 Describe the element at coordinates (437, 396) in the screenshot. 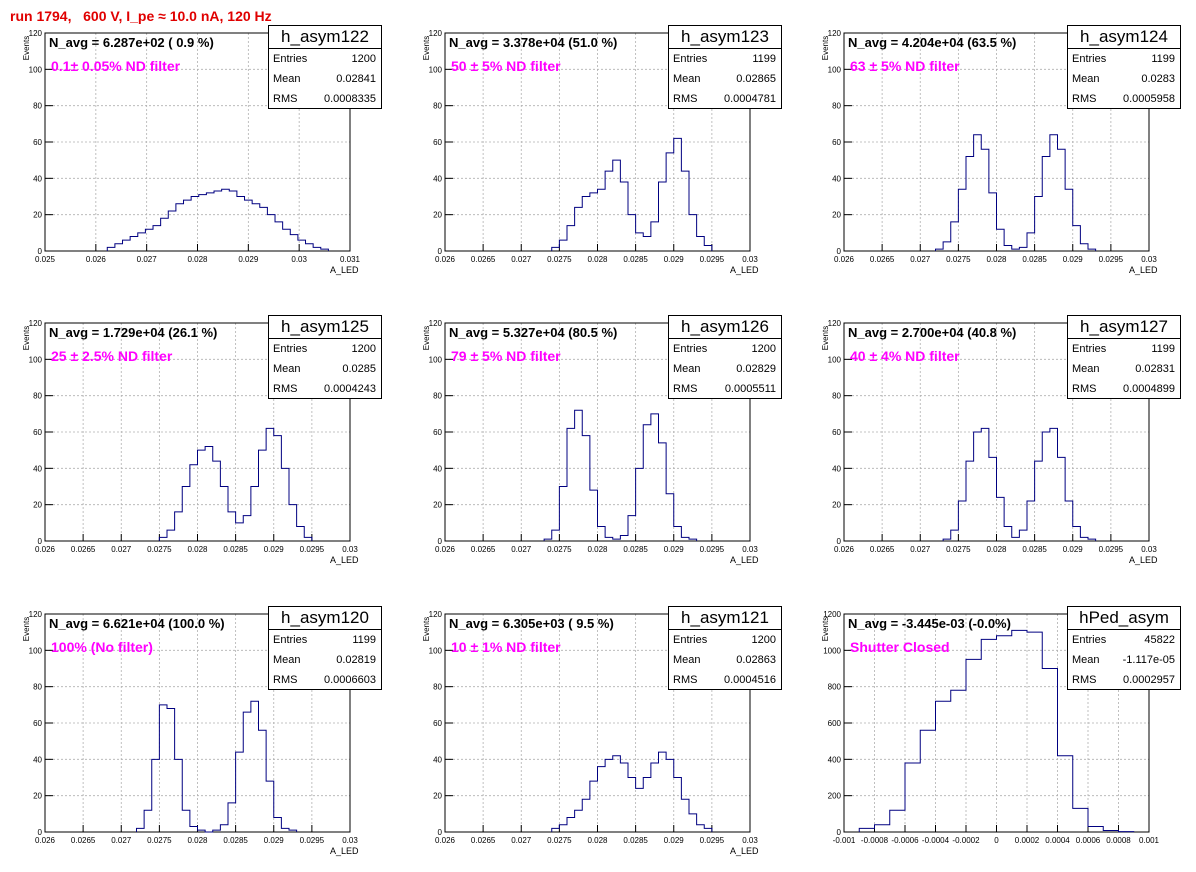

I see `y-tick-label: 80` at that location.